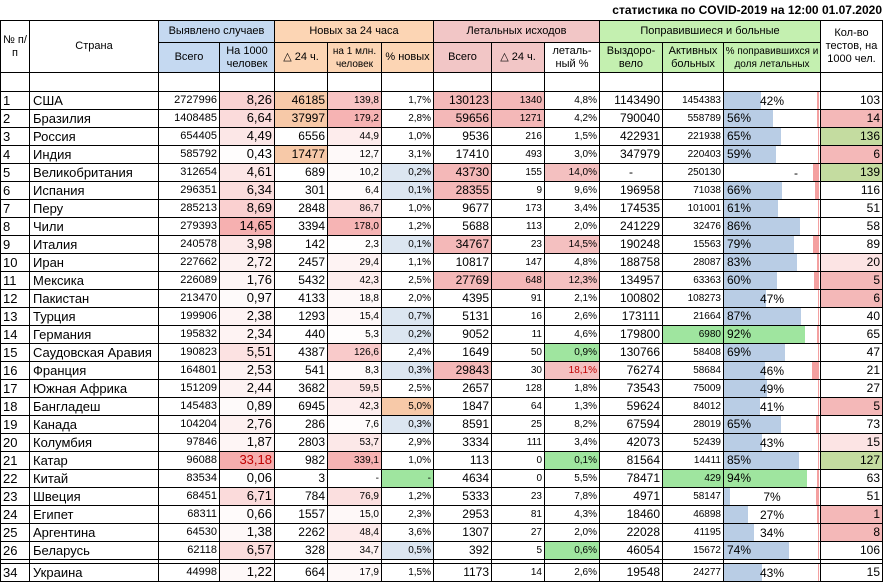 Image resolution: width=889 pixels, height=582 pixels. Describe the element at coordinates (259, 442) in the screenshot. I see `per1000-value: 1,87` at that location.